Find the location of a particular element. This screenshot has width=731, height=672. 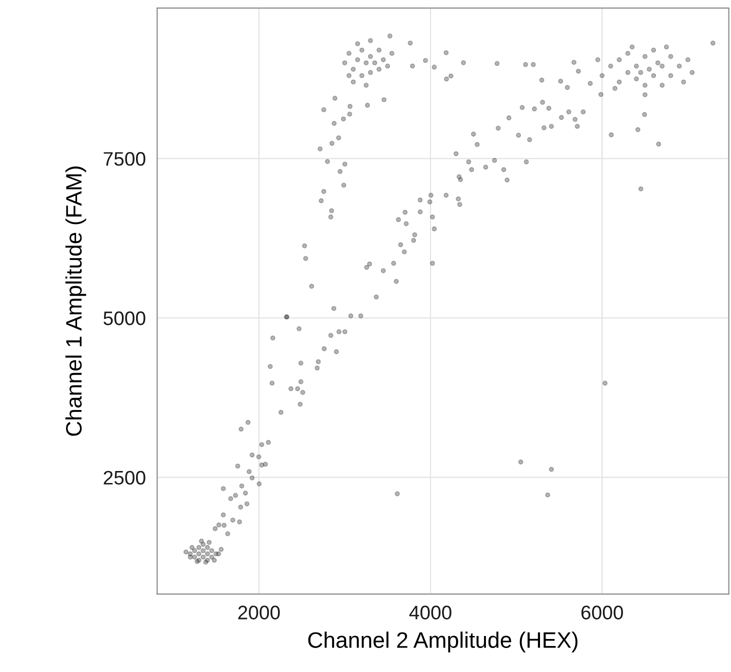

x-tick-label: 4000 is located at coordinates (430, 613).